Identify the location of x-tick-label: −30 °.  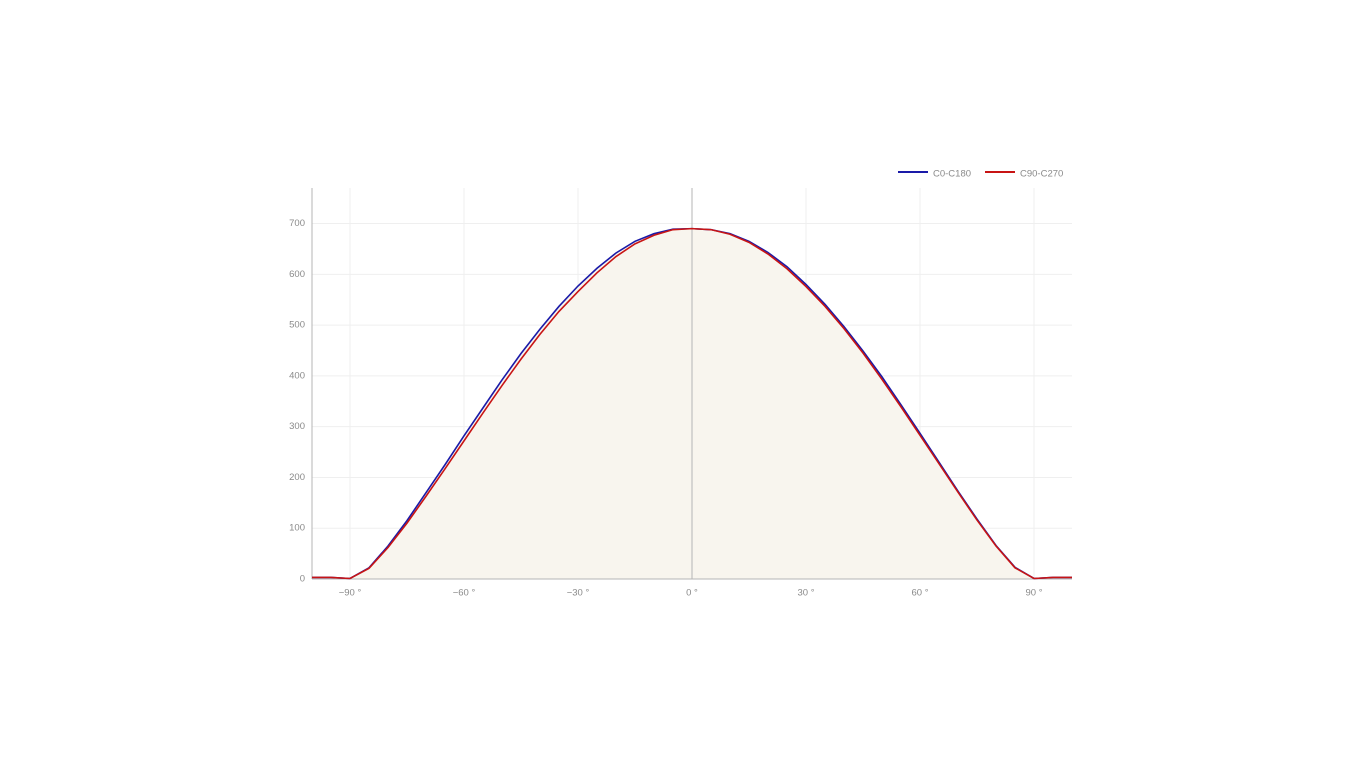
(578, 593).